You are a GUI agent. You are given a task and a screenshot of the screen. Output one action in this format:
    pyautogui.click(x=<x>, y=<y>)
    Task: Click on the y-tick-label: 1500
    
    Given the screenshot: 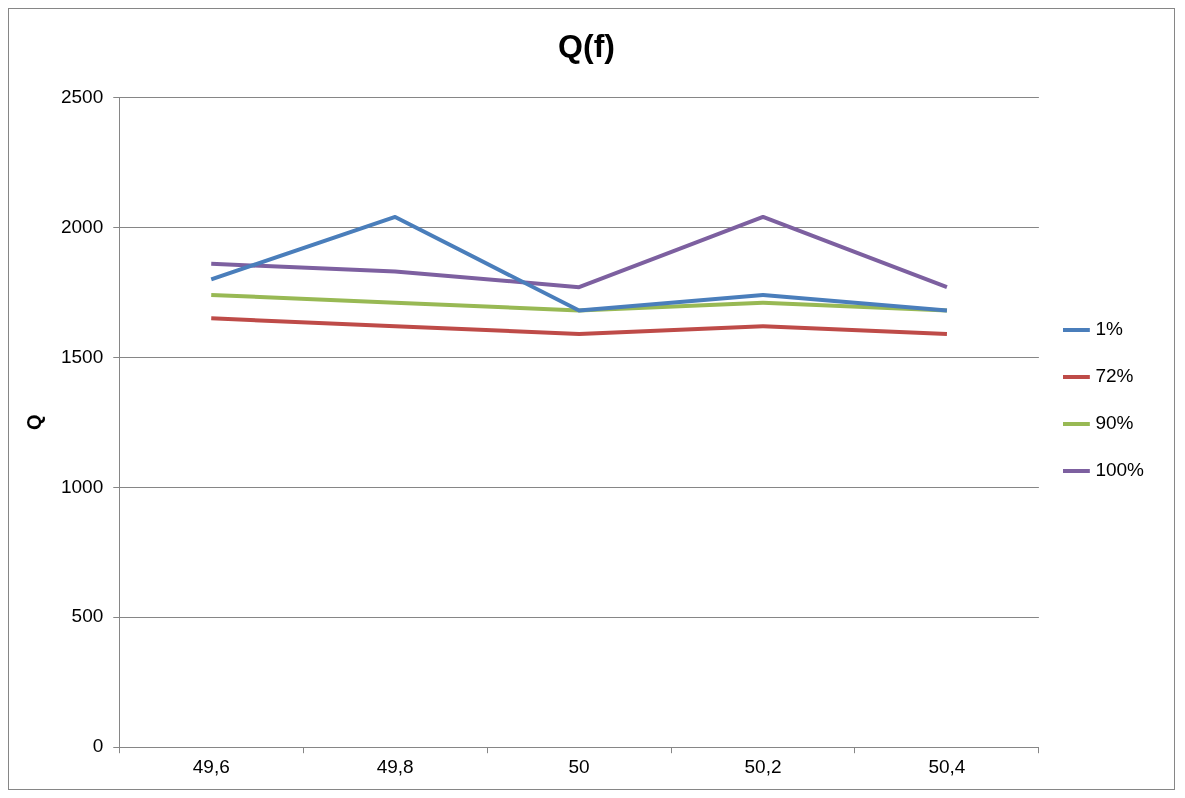 What is the action you would take?
    pyautogui.click(x=82, y=356)
    